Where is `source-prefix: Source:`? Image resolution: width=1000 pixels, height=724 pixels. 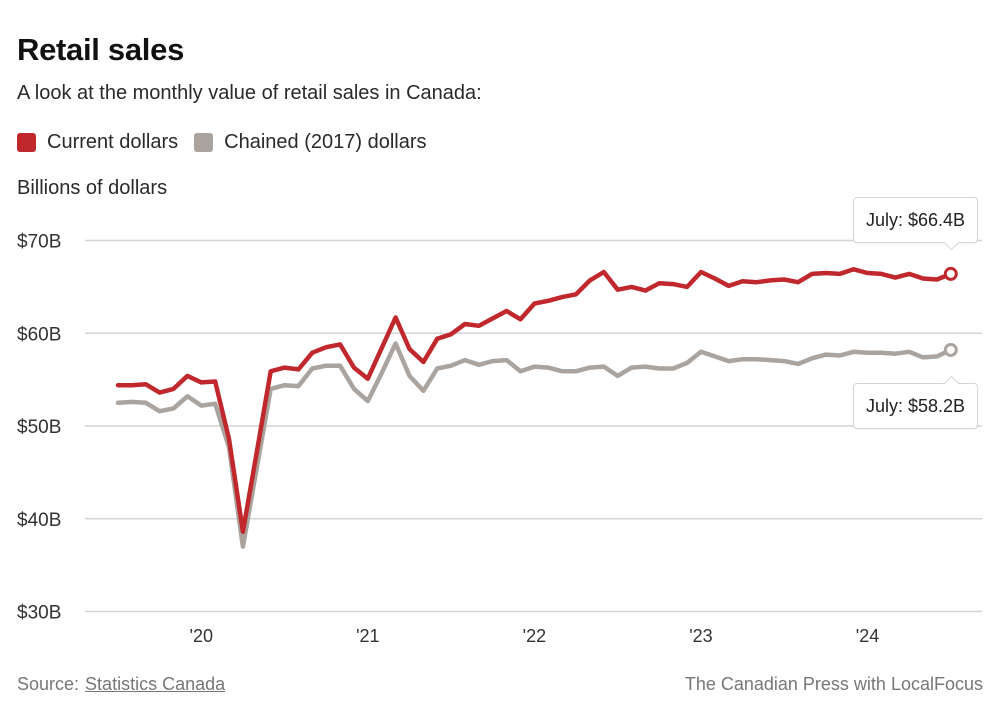
source-prefix: Source: is located at coordinates (48, 684).